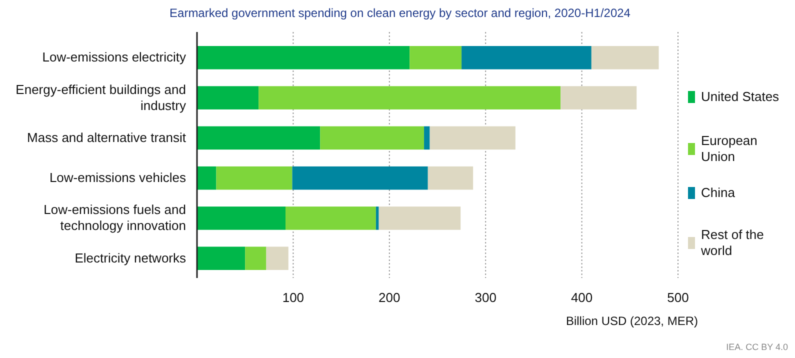 The width and height of the screenshot is (795, 358). I want to click on x-tick-label: 500, so click(678, 297).